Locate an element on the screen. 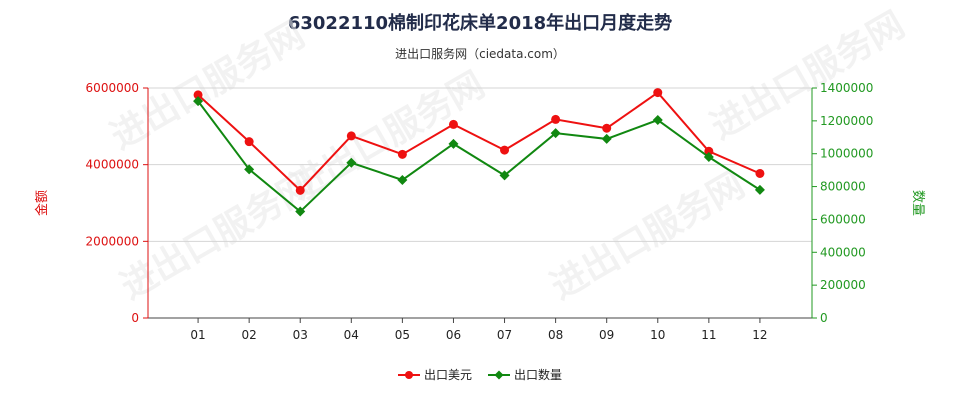 This screenshot has width=960, height=400. x-tick-label: 06 is located at coordinates (453, 335).